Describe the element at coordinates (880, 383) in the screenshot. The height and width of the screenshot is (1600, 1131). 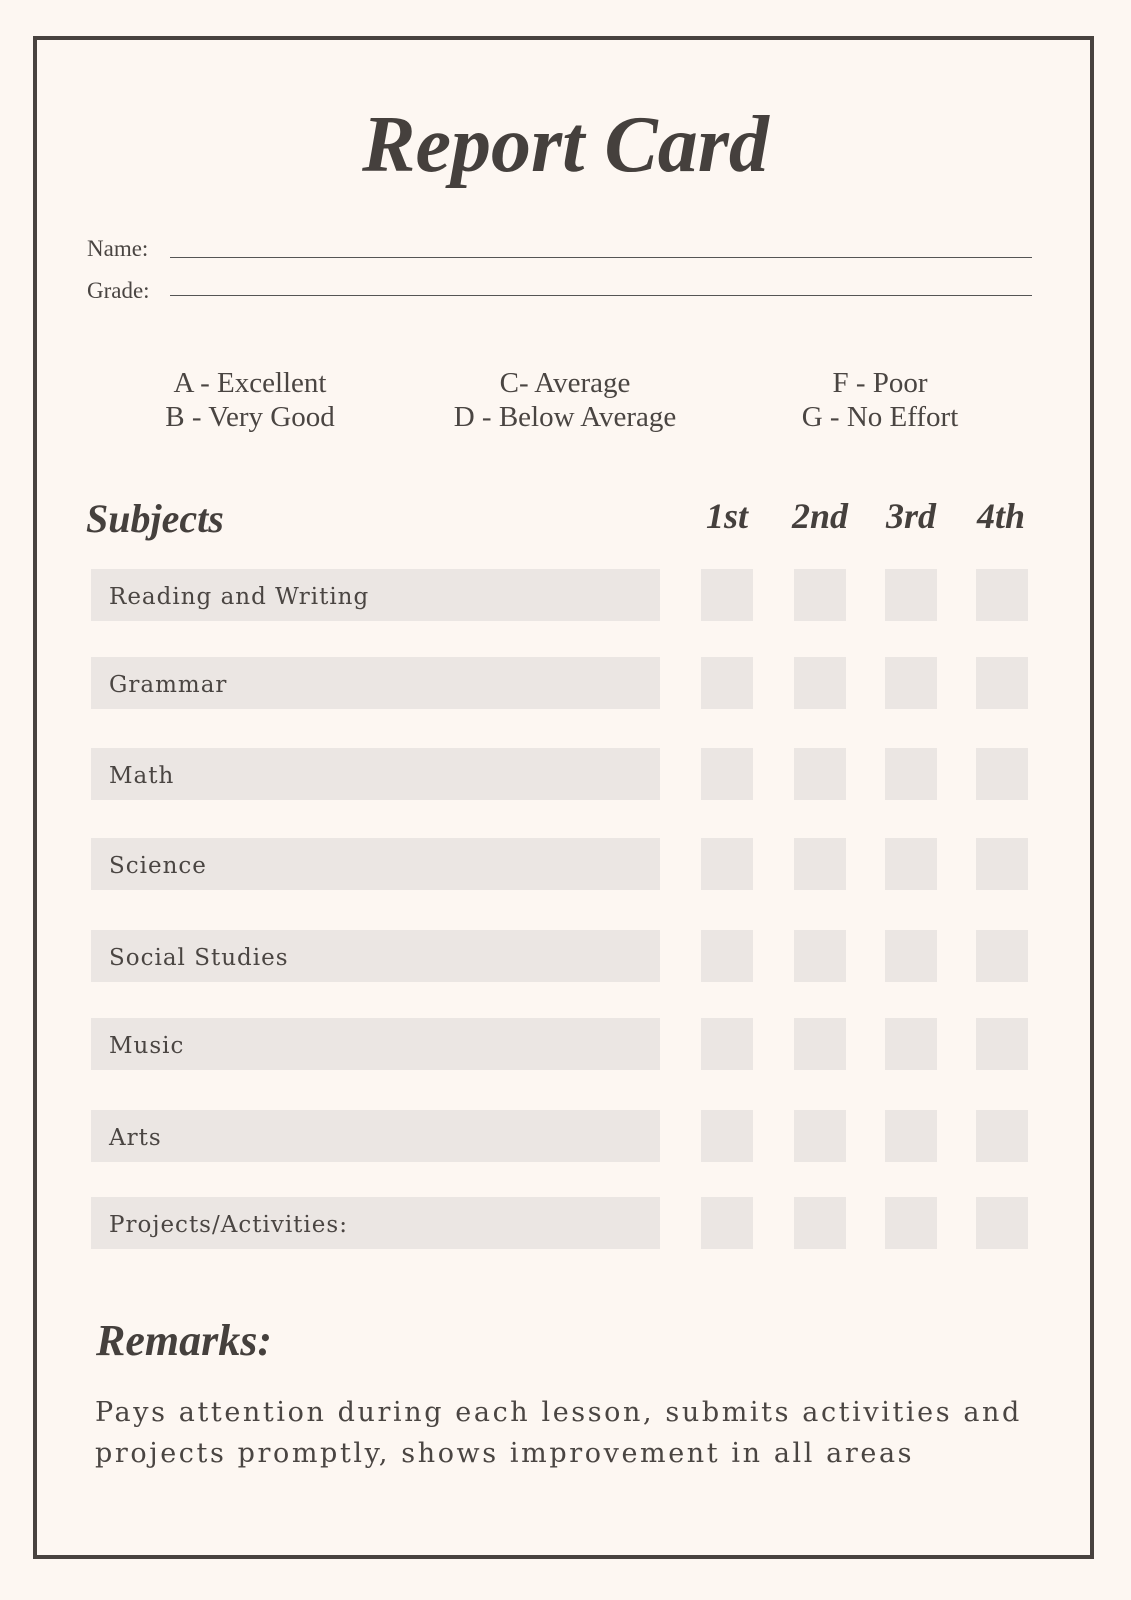
I see `legend-f: F - Poor` at that location.